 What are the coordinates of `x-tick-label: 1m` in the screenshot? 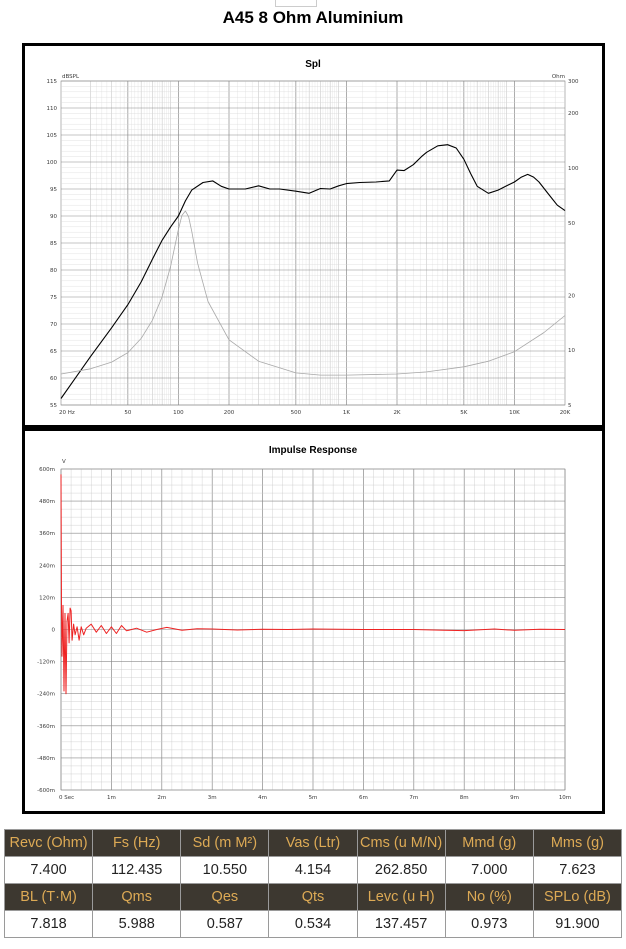 It's located at (111, 798).